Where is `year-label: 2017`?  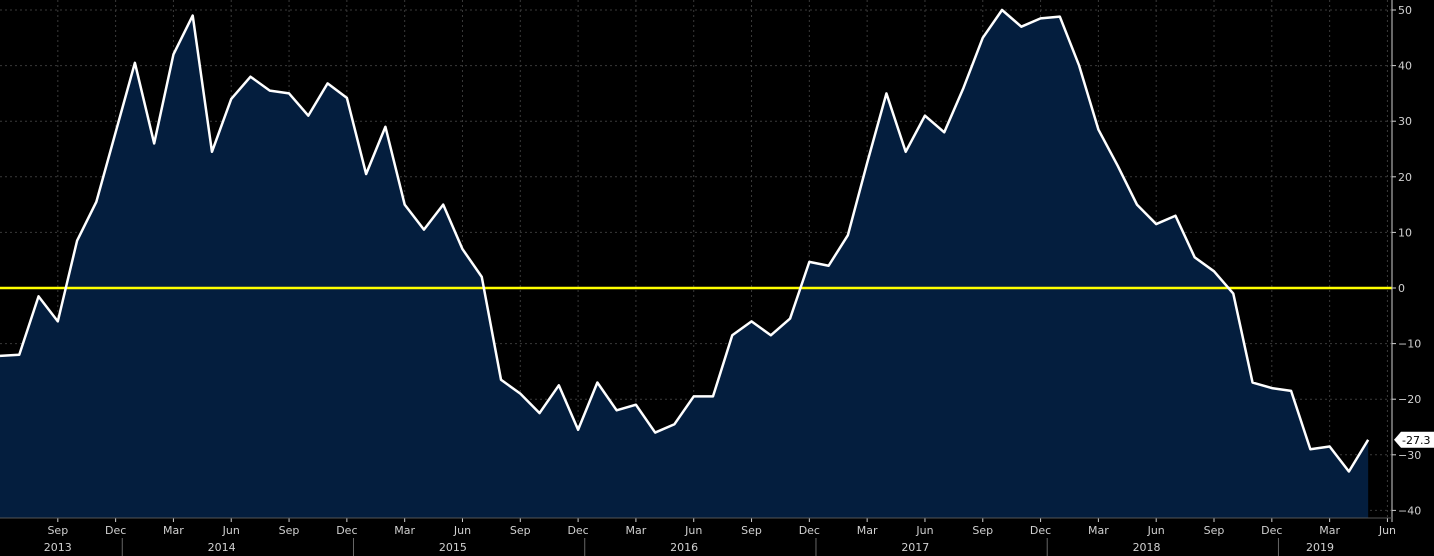 year-label: 2017 is located at coordinates (915, 547).